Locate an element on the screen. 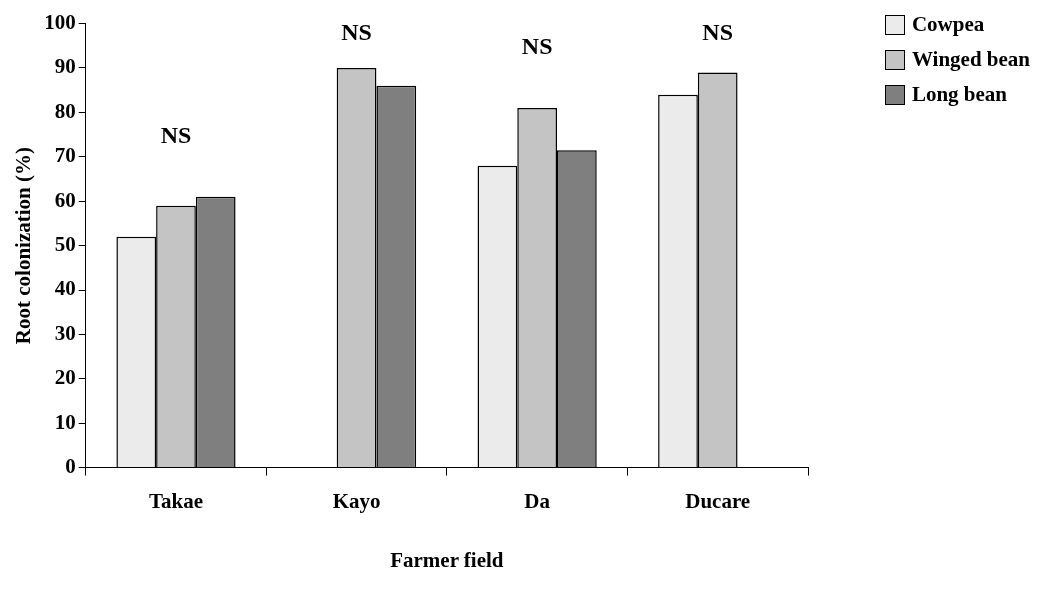  y-tick-label: 20 is located at coordinates (65, 377).